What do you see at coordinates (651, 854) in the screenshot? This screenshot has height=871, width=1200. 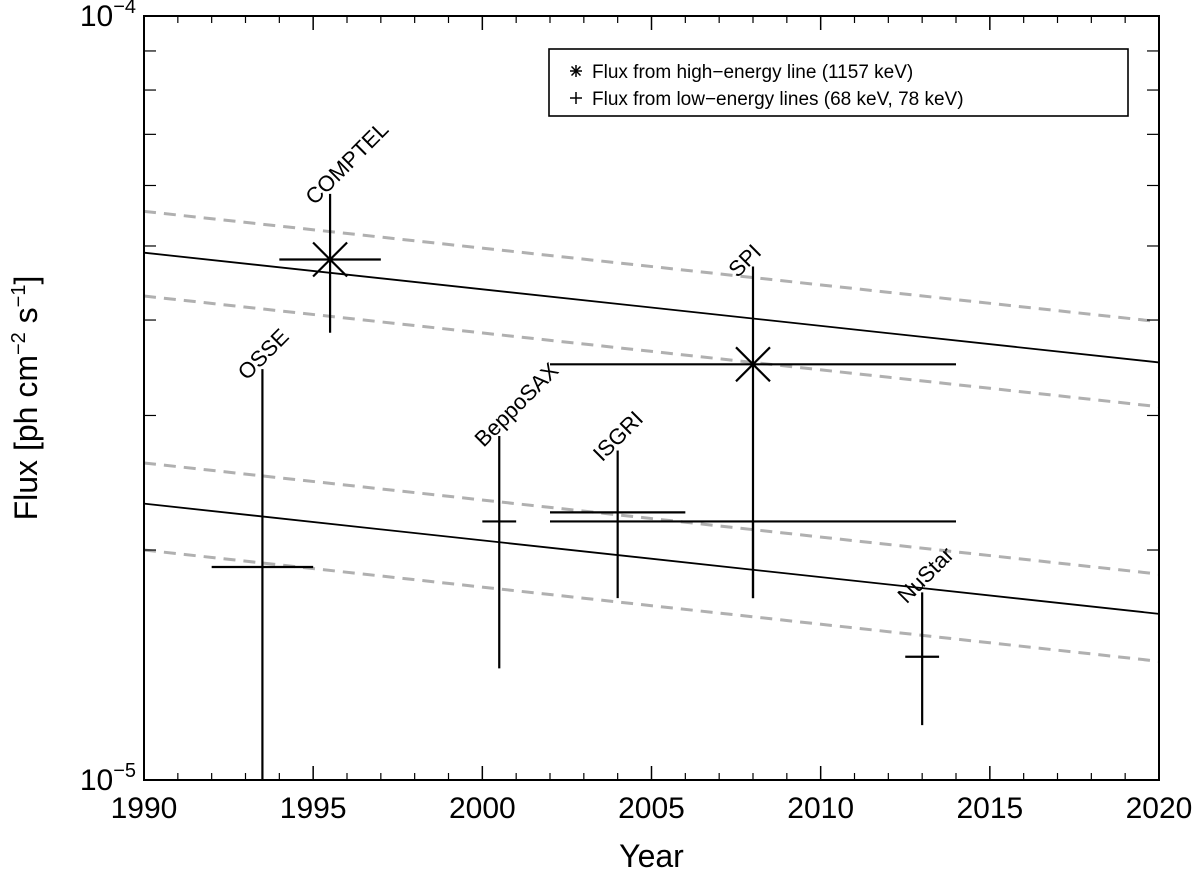 I see `x-axis-title: Year` at bounding box center [651, 854].